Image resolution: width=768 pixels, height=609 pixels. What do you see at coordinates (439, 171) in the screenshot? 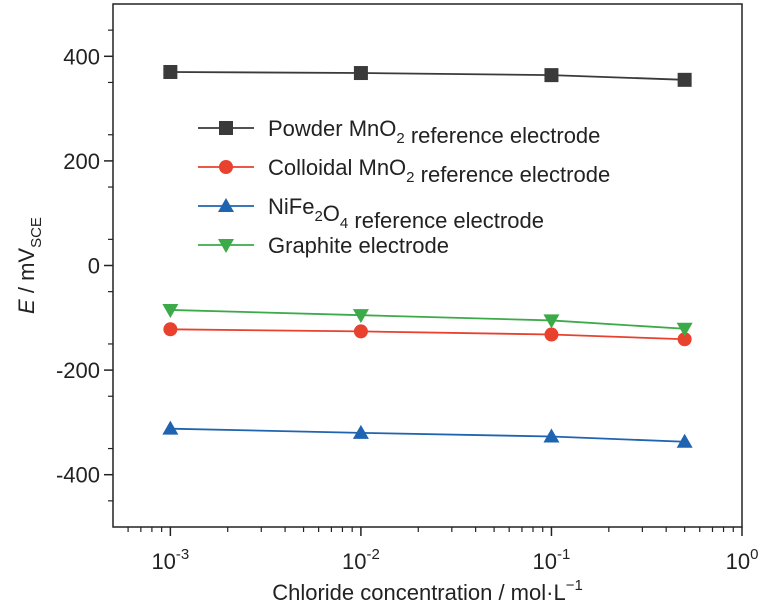
I see `legend-label: Colloidal MnO2 reference electrode` at bounding box center [439, 171].